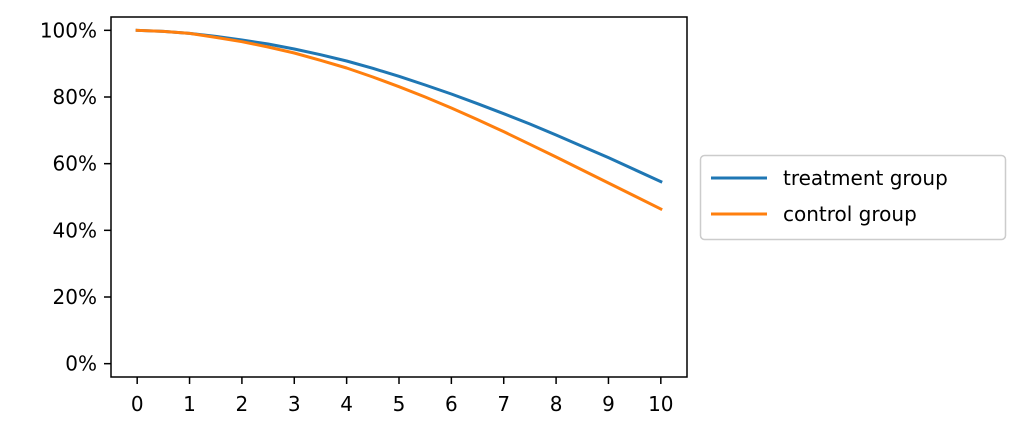  Describe the element at coordinates (75, 230) in the screenshot. I see `y-tick-label: 40%` at that location.